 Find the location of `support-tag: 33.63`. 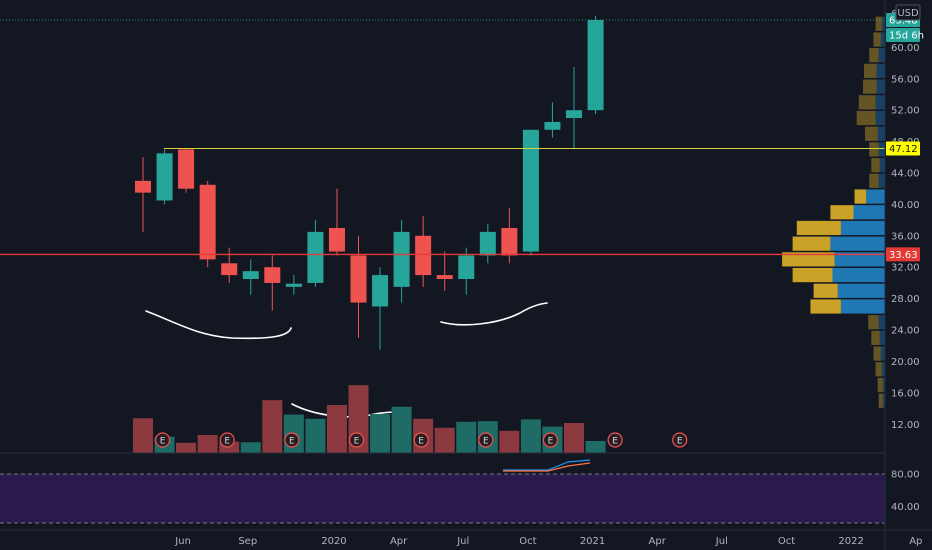

support-tag: 33.63 is located at coordinates (903, 254).